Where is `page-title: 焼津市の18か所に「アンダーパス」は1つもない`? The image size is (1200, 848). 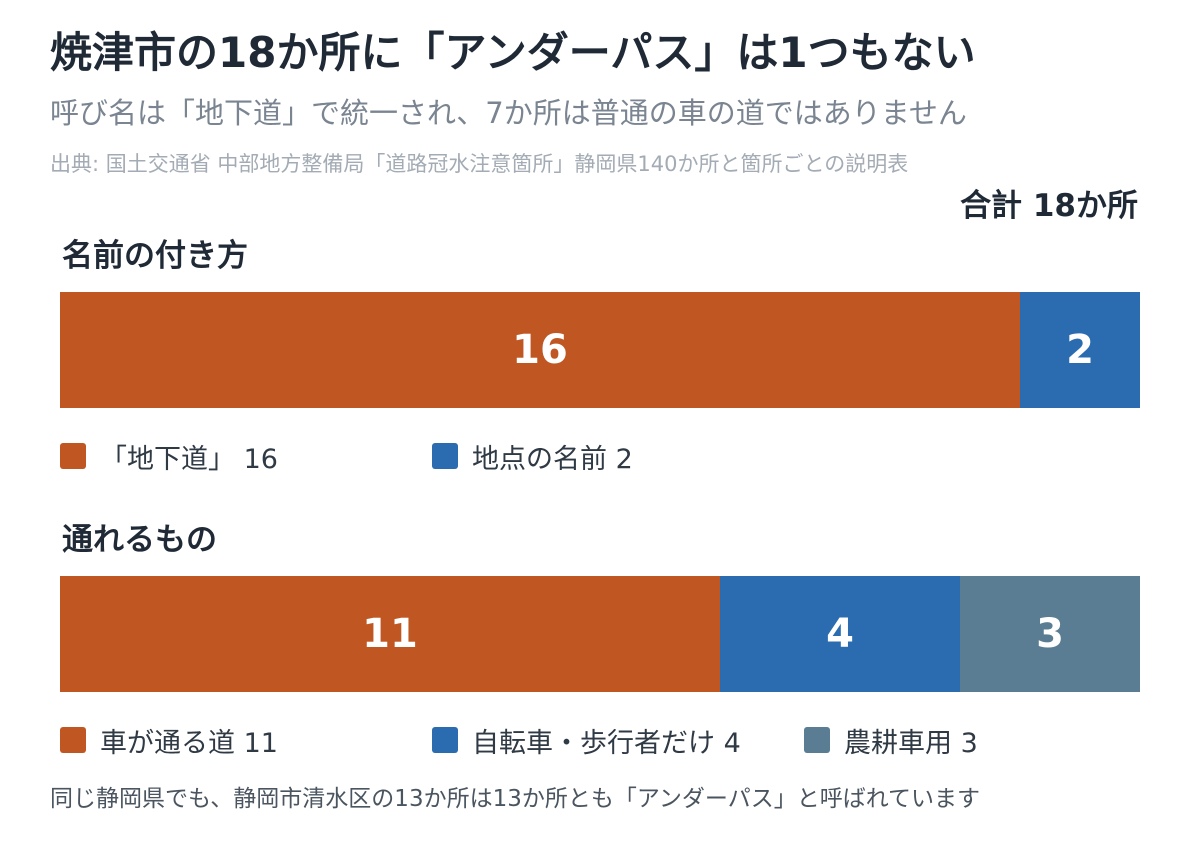
page-title: 焼津市の18か所に「アンダーパス」は1つもない is located at coordinates (513, 52).